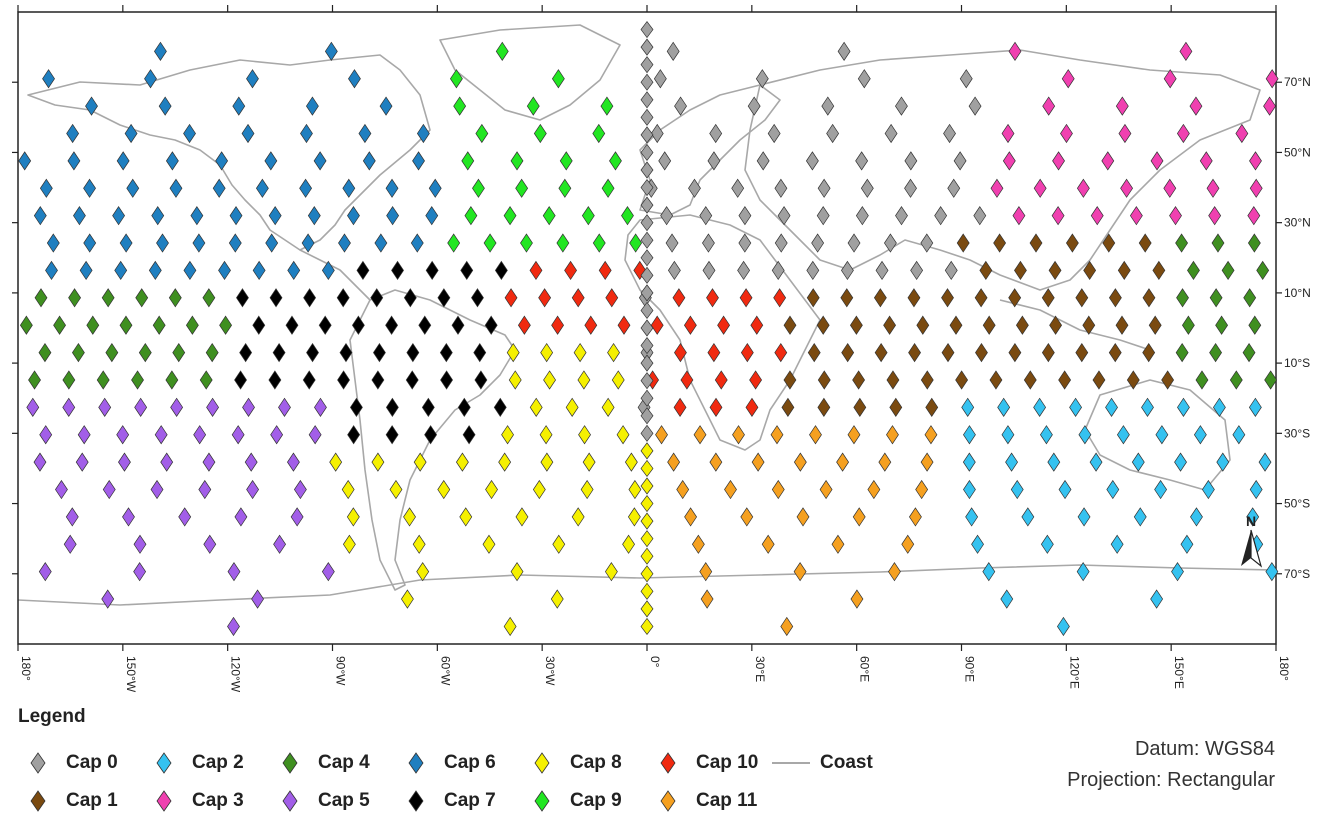  I want to click on legend-item: Cap 8, so click(578, 763).